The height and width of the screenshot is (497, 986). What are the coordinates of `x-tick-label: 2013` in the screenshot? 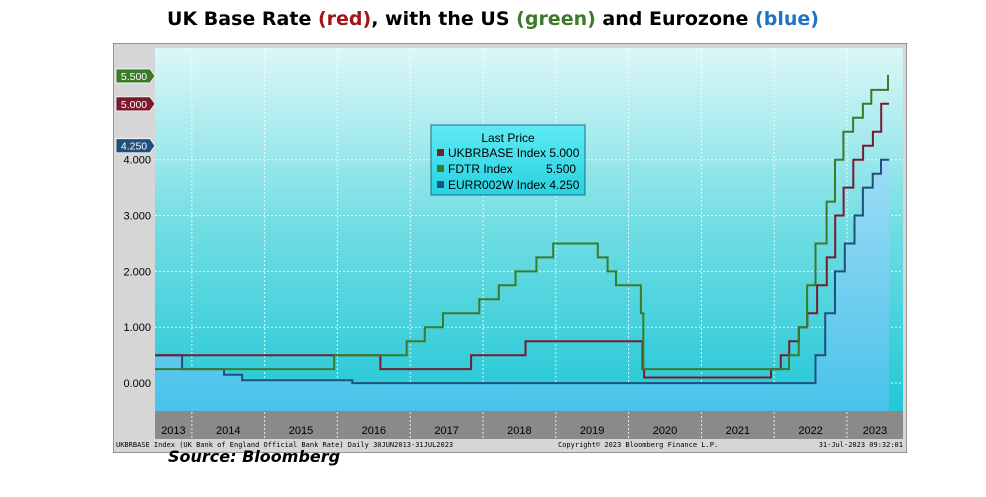 It's located at (173, 431).